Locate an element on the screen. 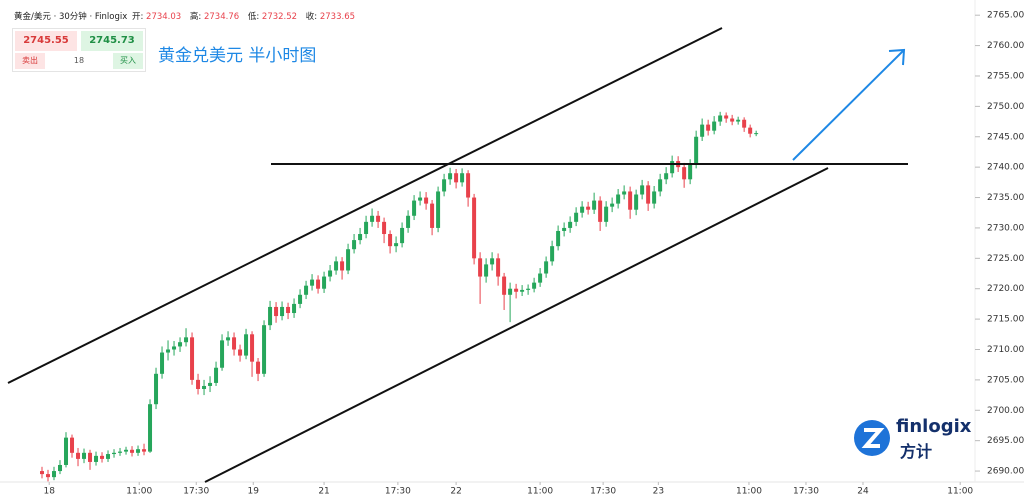 The width and height of the screenshot is (1024, 499). buy-price: 2745.73 is located at coordinates (112, 41).